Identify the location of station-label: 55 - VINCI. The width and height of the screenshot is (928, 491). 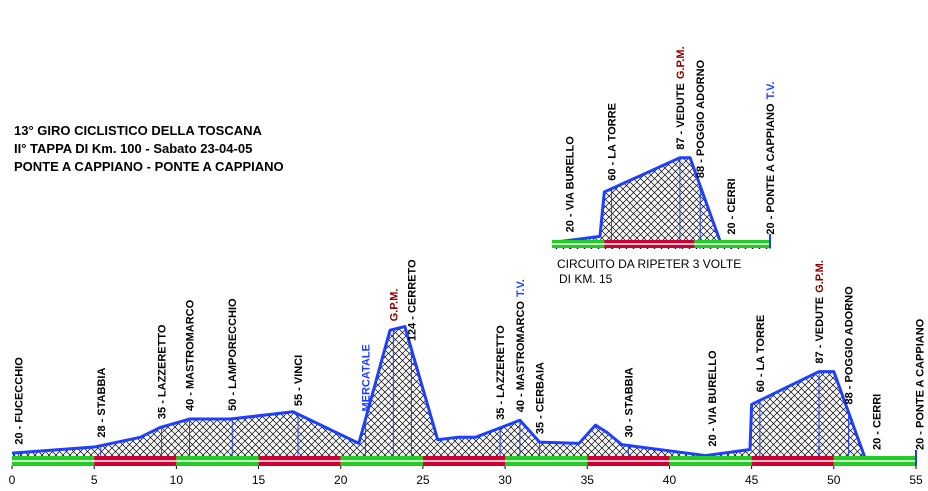
(299, 380).